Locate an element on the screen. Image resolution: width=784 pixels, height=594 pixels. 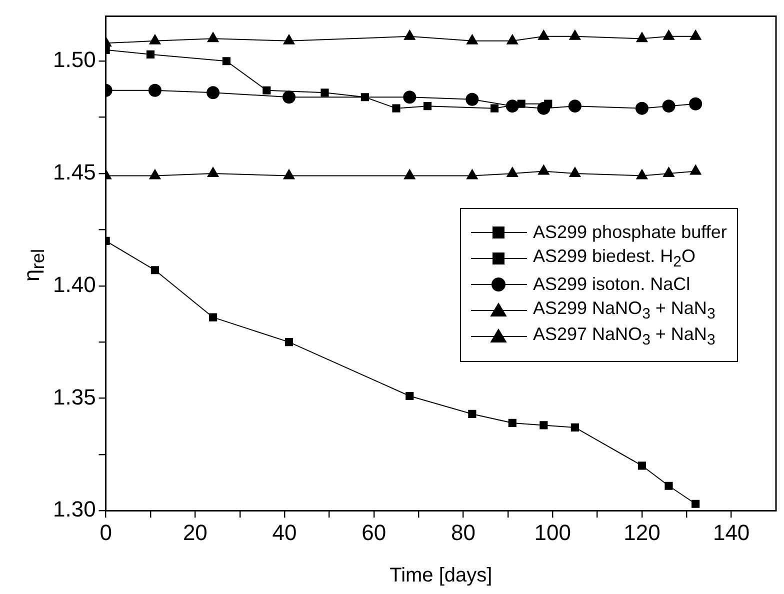
x-tick-label: 0 is located at coordinates (106, 532).